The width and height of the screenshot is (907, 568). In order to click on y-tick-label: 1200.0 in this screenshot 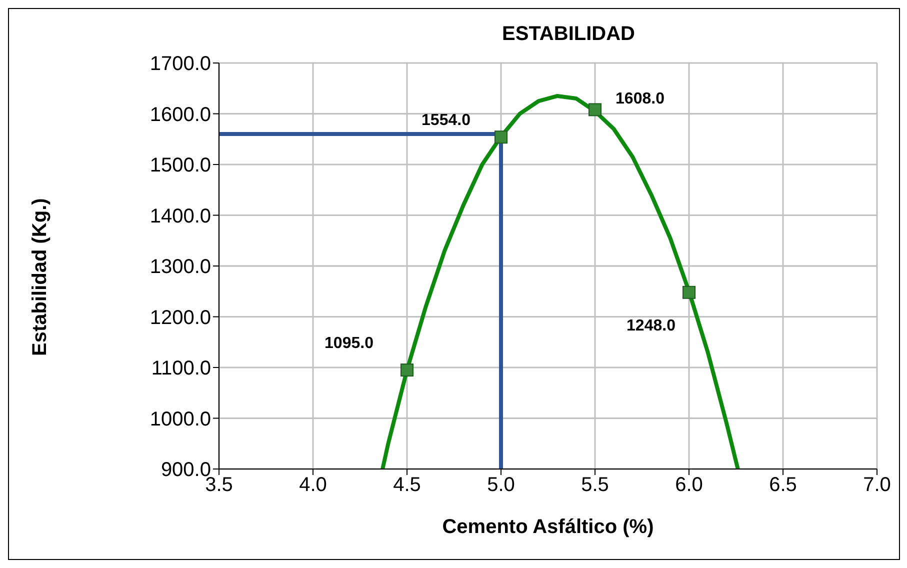, I will do `click(180, 317)`.